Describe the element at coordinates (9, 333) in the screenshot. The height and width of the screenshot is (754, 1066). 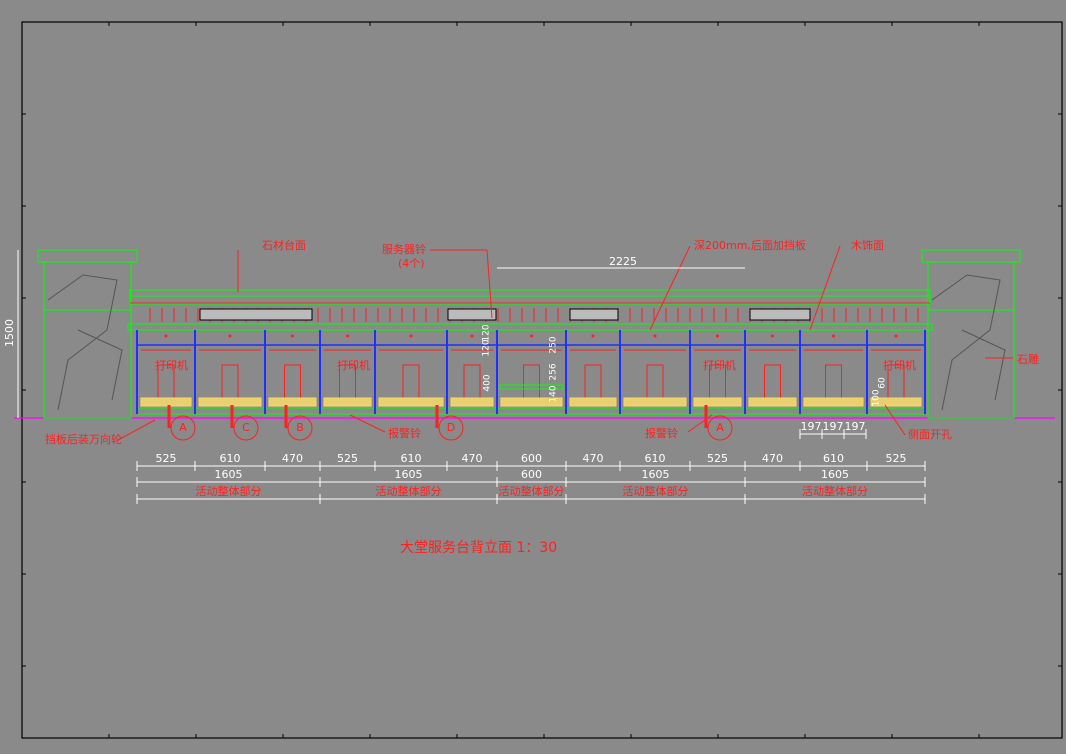
I see `dimension-text: 1500` at that location.